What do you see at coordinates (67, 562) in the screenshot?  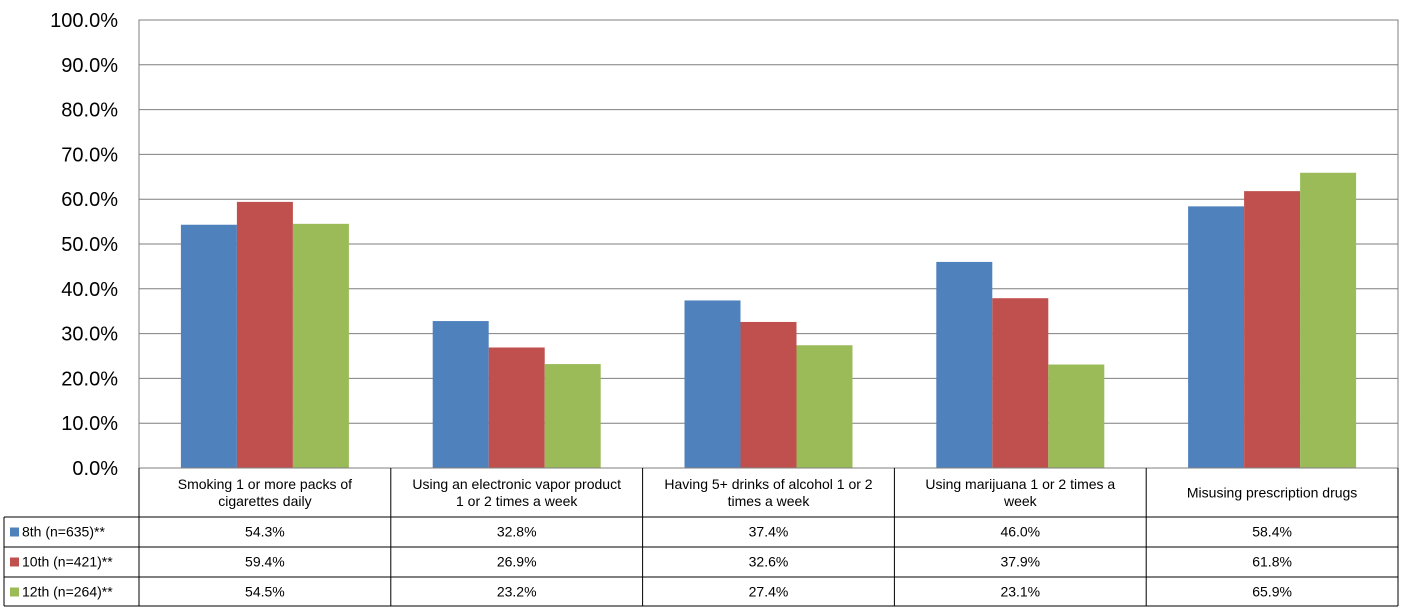 I see `legend-label: 10th (n=421)**` at bounding box center [67, 562].